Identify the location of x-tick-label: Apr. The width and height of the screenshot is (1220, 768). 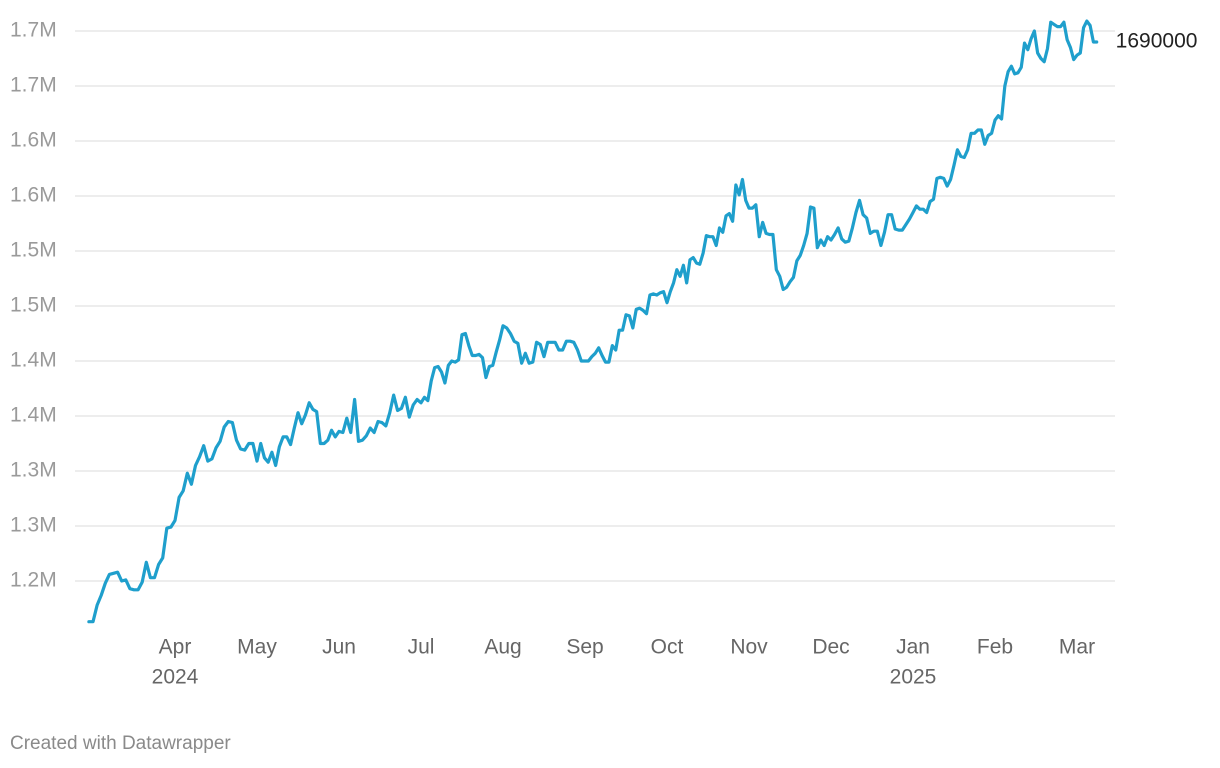
(175, 647).